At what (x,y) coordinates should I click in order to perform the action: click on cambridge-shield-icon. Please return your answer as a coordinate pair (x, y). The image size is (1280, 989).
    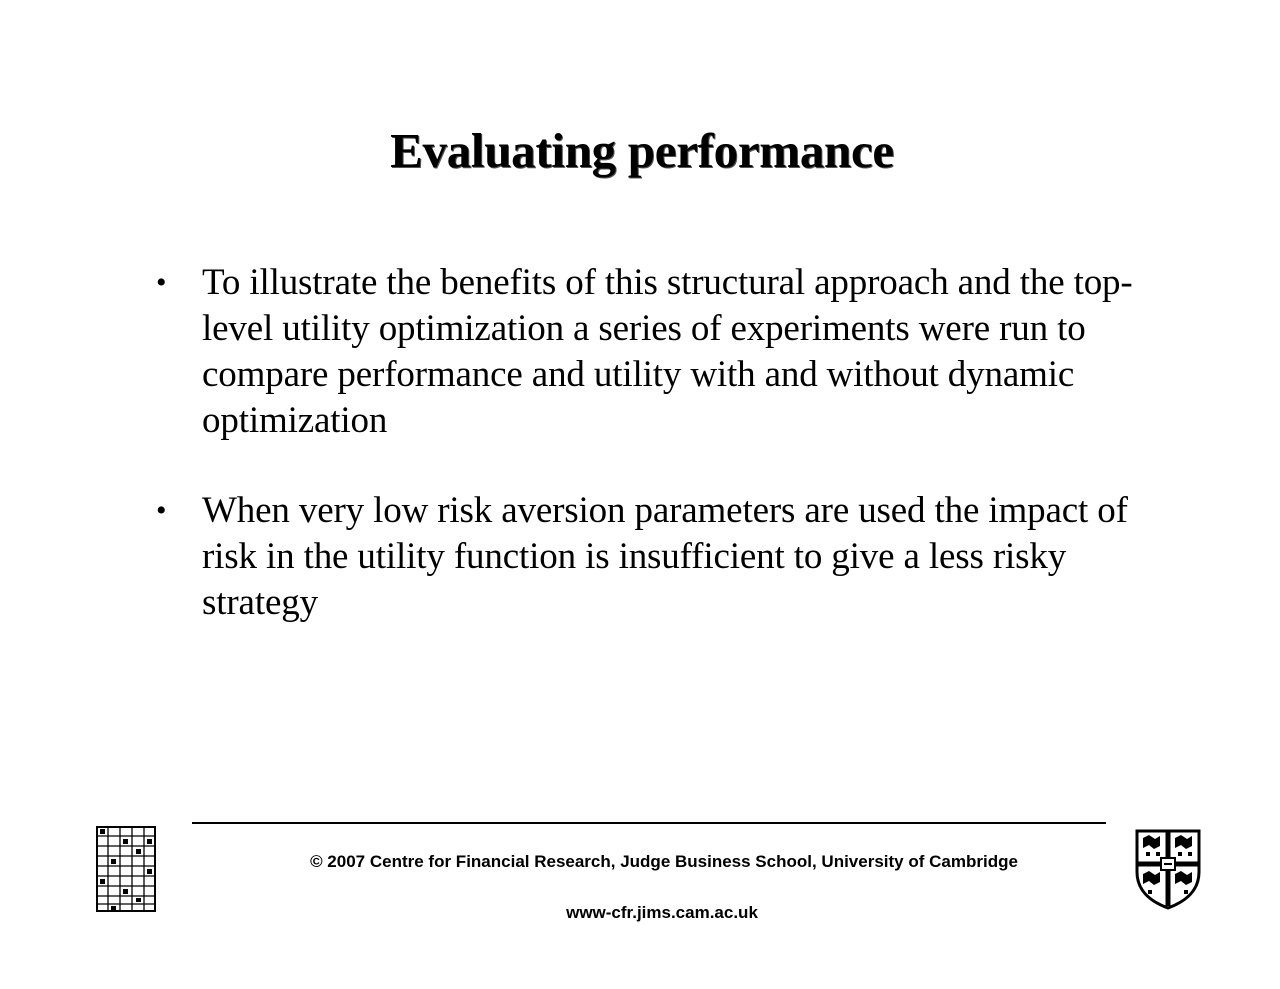
    Looking at the image, I should click on (1168, 869).